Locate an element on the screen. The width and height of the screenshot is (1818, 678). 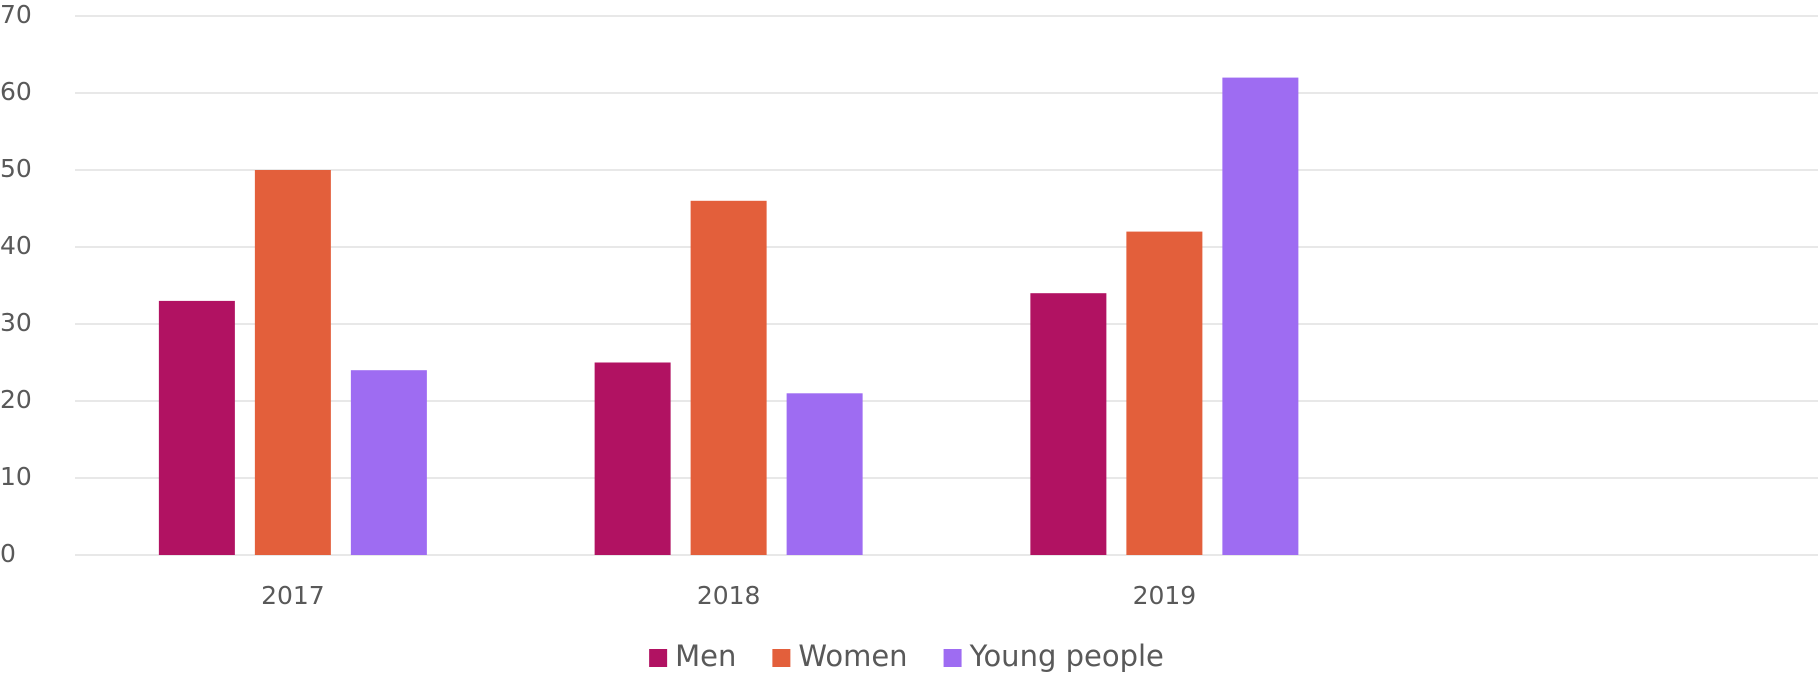
y-tick-label: 50 is located at coordinates (16, 168).